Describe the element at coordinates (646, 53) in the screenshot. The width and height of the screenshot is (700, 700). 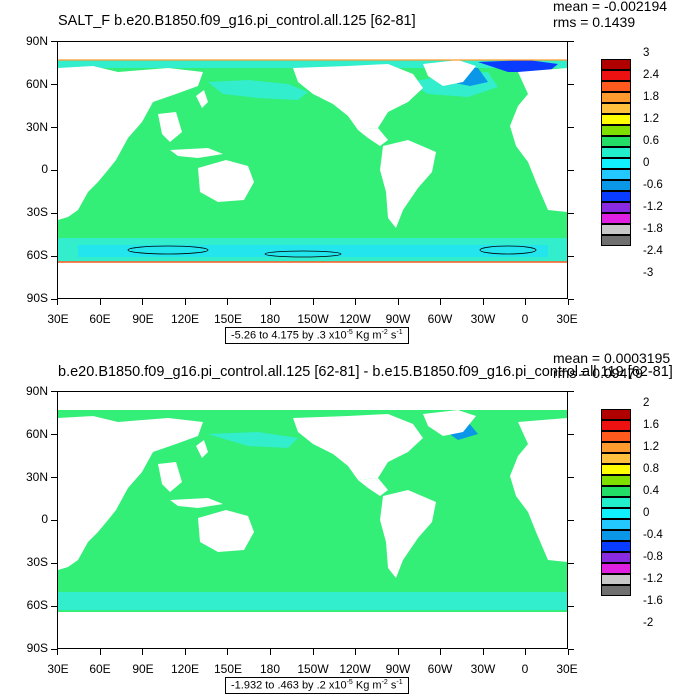
I see `colorbar-label: 3` at that location.